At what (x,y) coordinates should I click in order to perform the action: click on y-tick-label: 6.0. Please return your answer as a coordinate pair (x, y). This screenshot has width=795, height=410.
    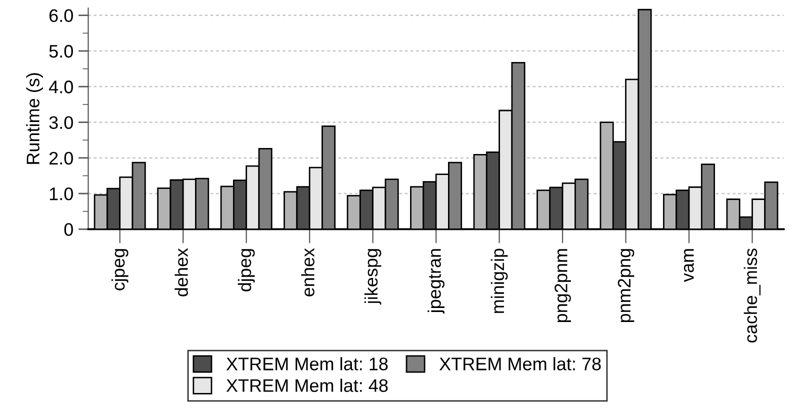
    Looking at the image, I should click on (61, 15).